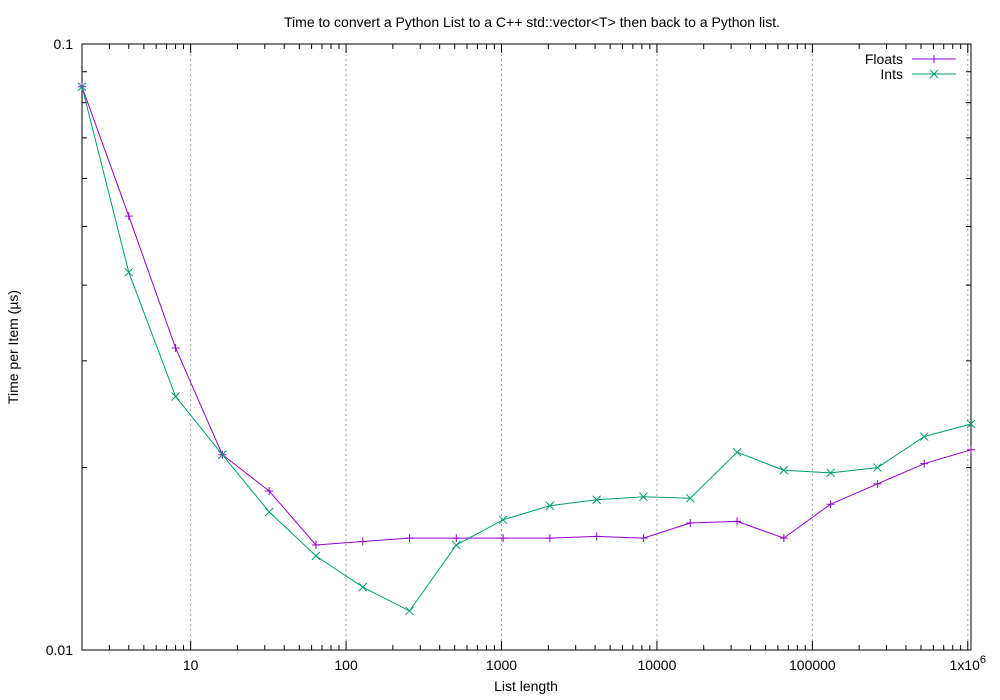 Image resolution: width=1000 pixels, height=700 pixels. What do you see at coordinates (918, 74) in the screenshot?
I see `legend-item-ints: Ints` at bounding box center [918, 74].